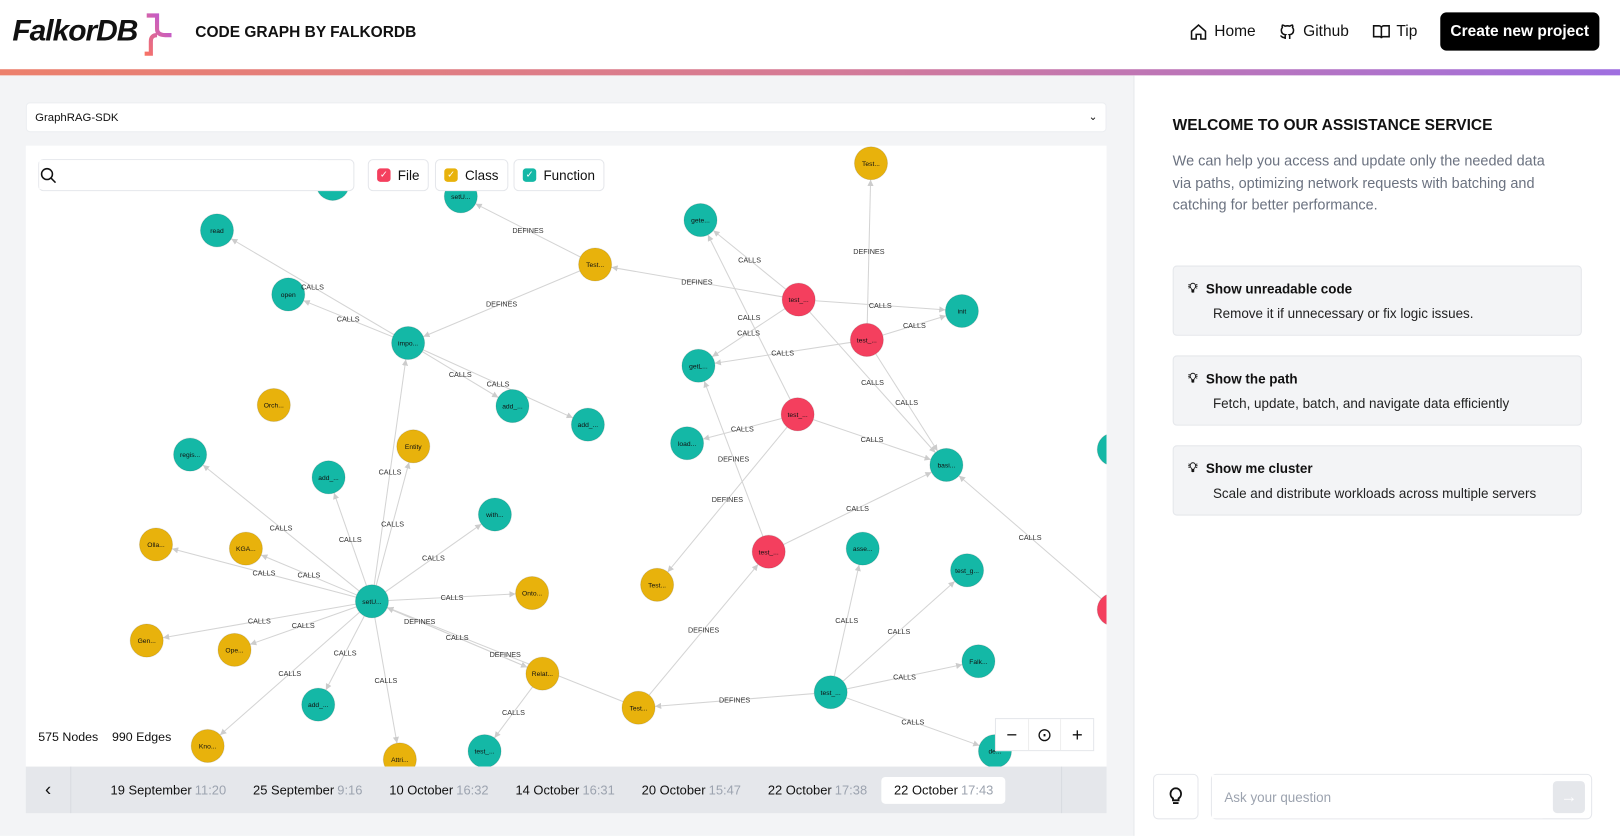 This screenshot has height=836, width=1620. Describe the element at coordinates (943, 790) in the screenshot. I see `timeline-commit: 22 October 17:43` at that location.